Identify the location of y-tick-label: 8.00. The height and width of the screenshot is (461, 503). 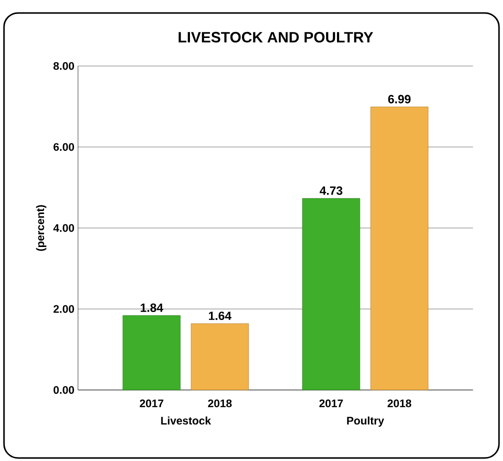
(64, 66).